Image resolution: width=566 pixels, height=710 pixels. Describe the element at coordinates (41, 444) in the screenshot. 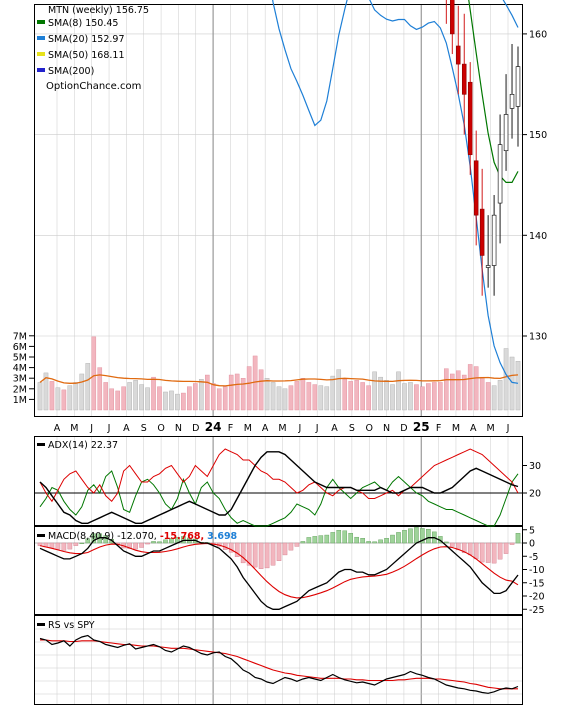

I see `adx-legend-swatch` at that location.